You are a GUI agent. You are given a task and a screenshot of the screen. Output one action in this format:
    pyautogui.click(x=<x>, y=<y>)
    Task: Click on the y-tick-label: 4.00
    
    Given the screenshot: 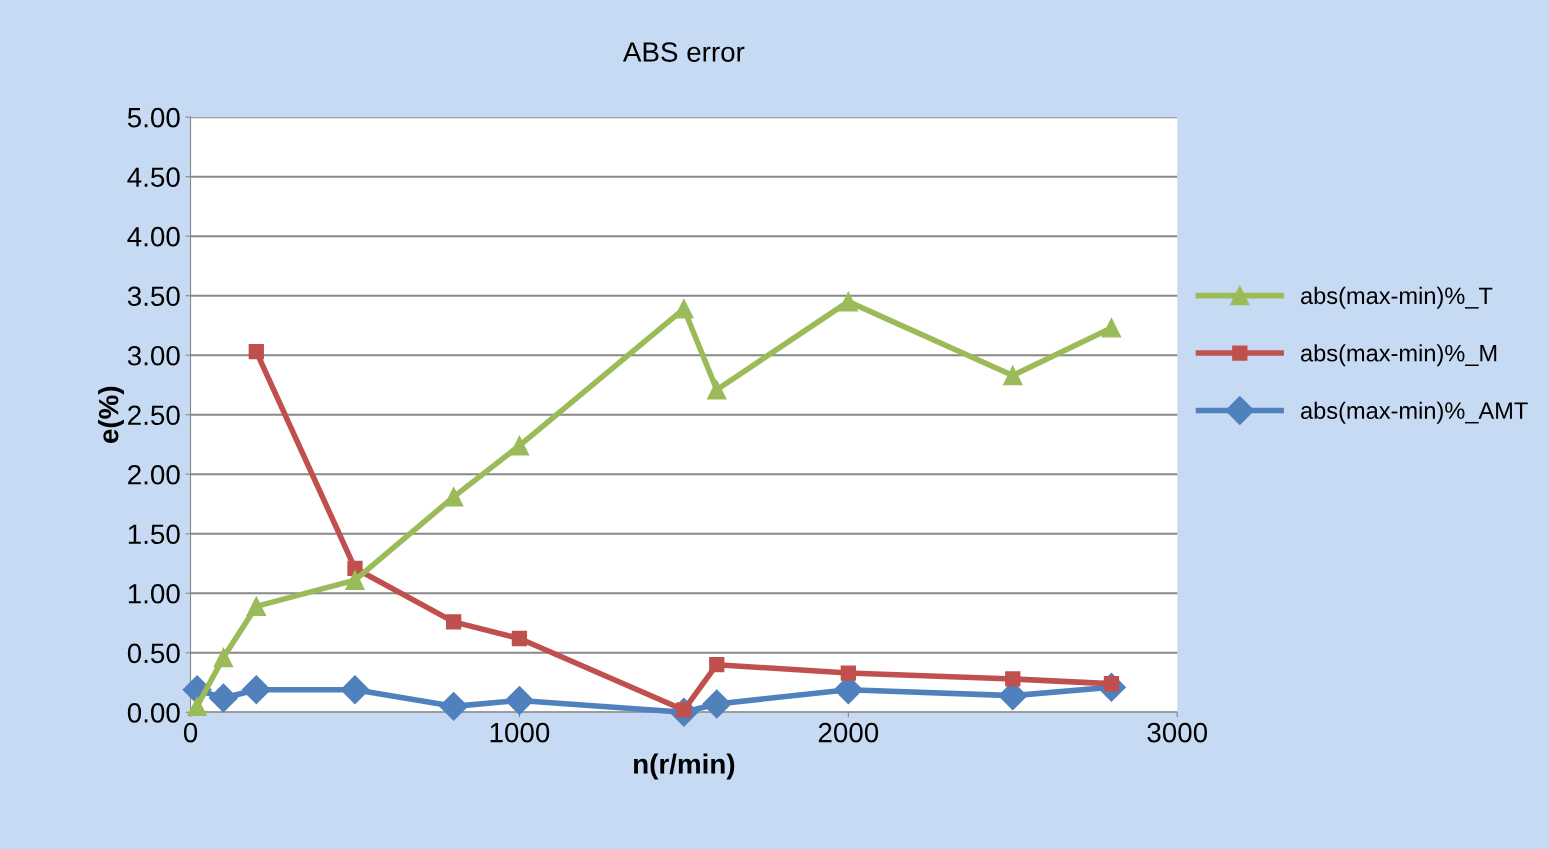 What is the action you would take?
    pyautogui.click(x=153, y=236)
    